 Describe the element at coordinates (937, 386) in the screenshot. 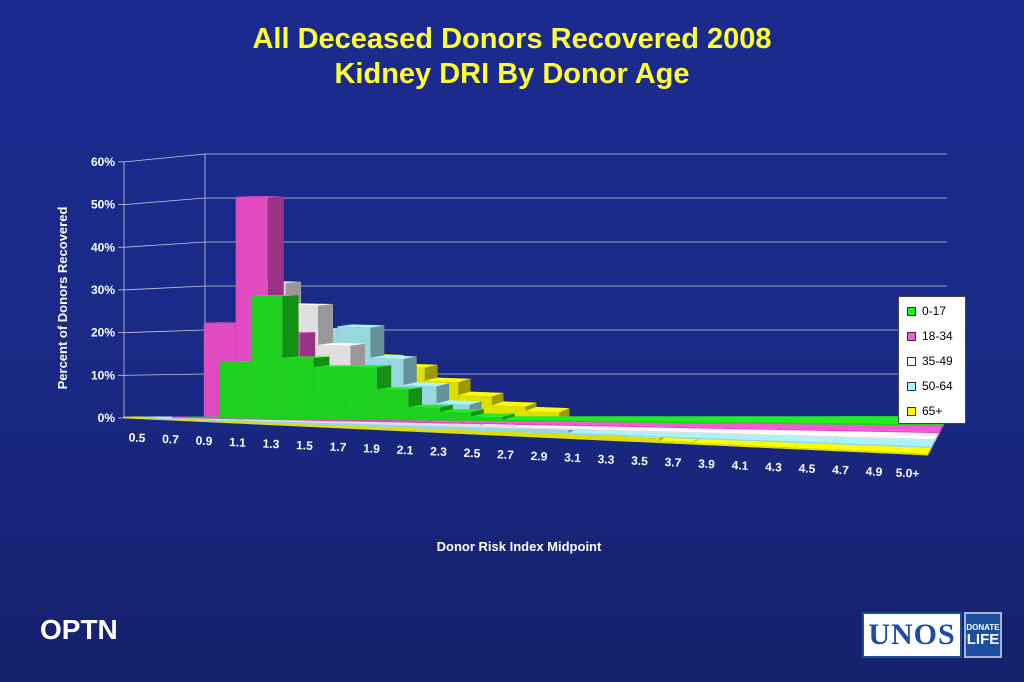

I see `legend-label: 50-64` at that location.